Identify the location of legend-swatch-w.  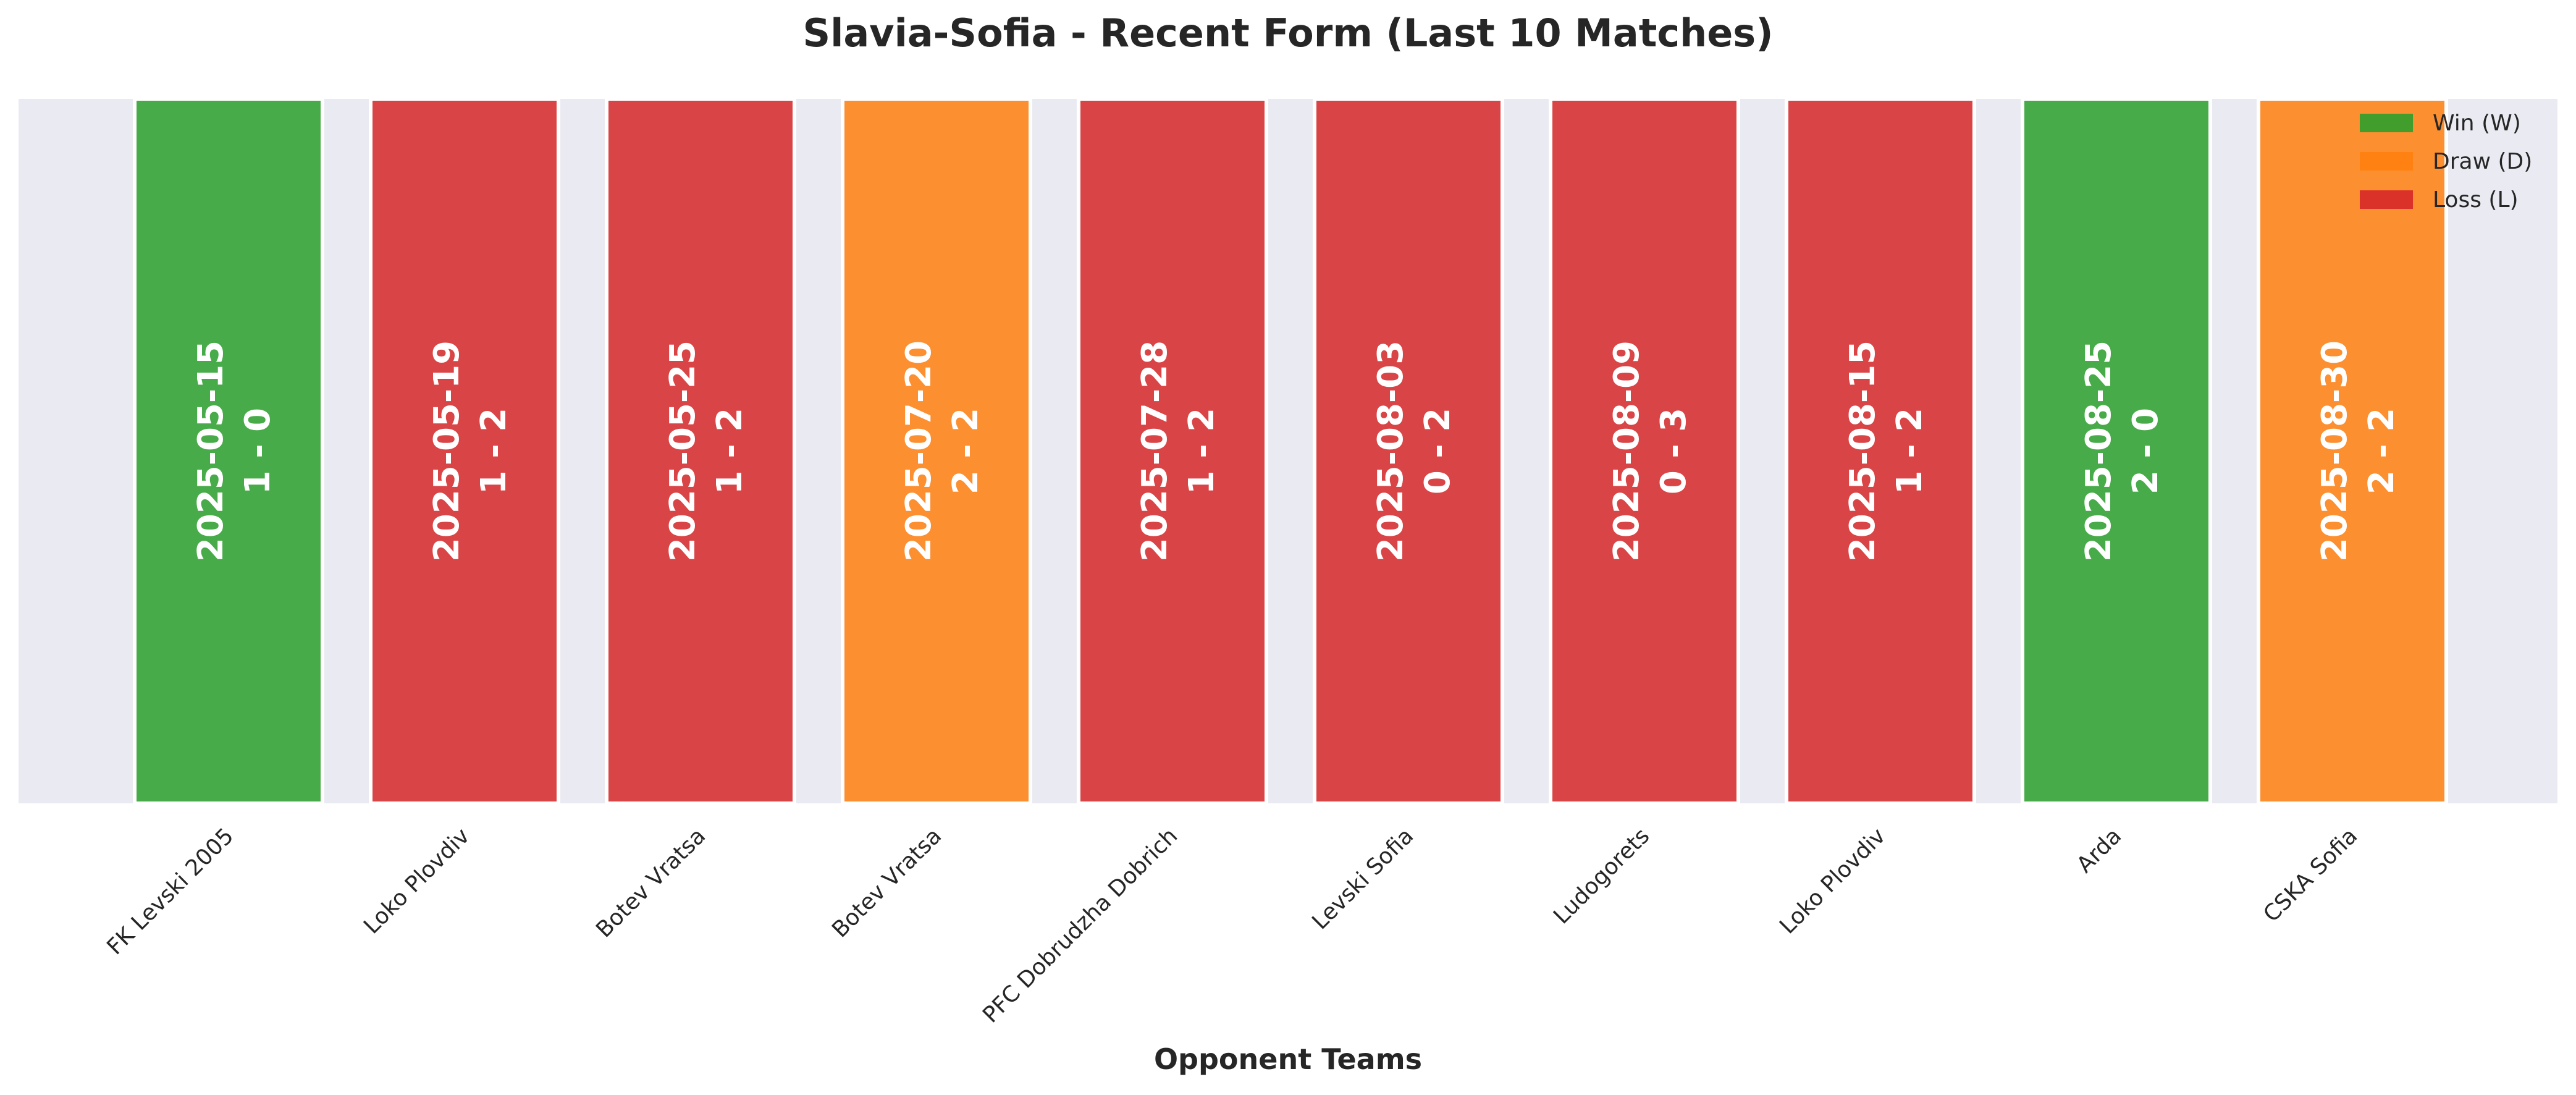
(2386, 123).